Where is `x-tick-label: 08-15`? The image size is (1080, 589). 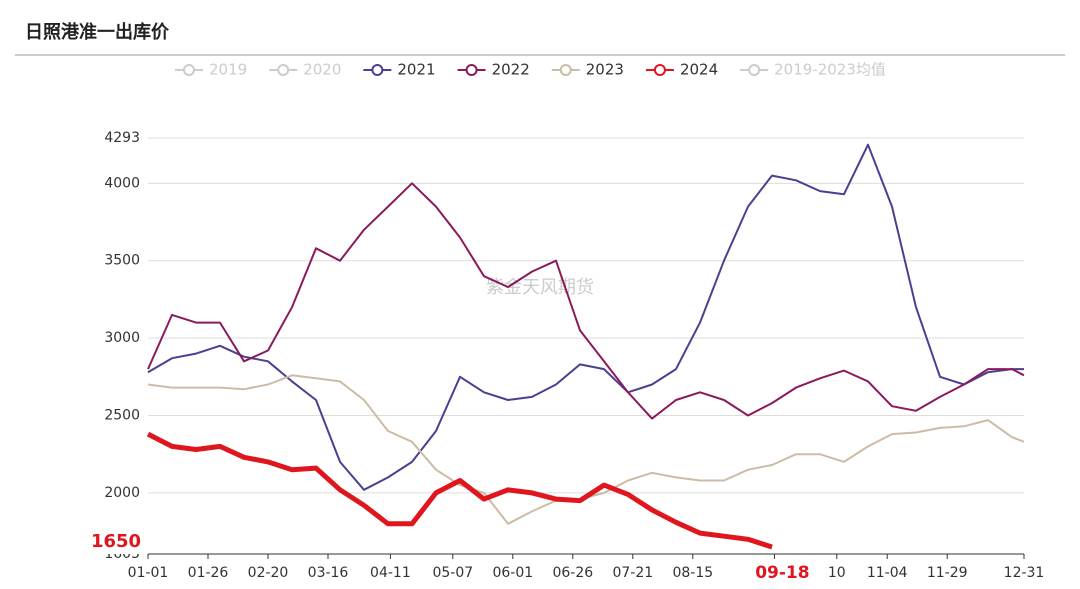 x-tick-label: 08-15 is located at coordinates (692, 573).